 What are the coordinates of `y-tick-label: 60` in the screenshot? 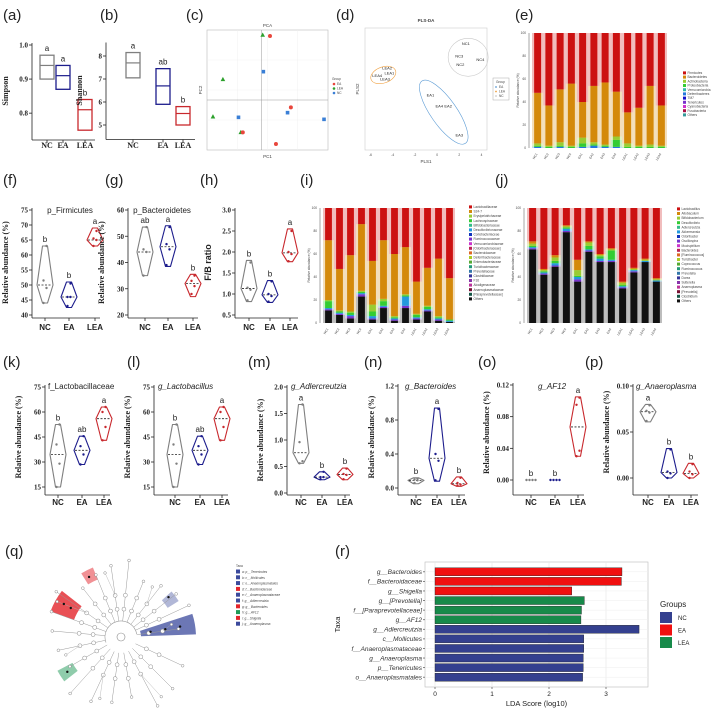 It's located at (524, 79).